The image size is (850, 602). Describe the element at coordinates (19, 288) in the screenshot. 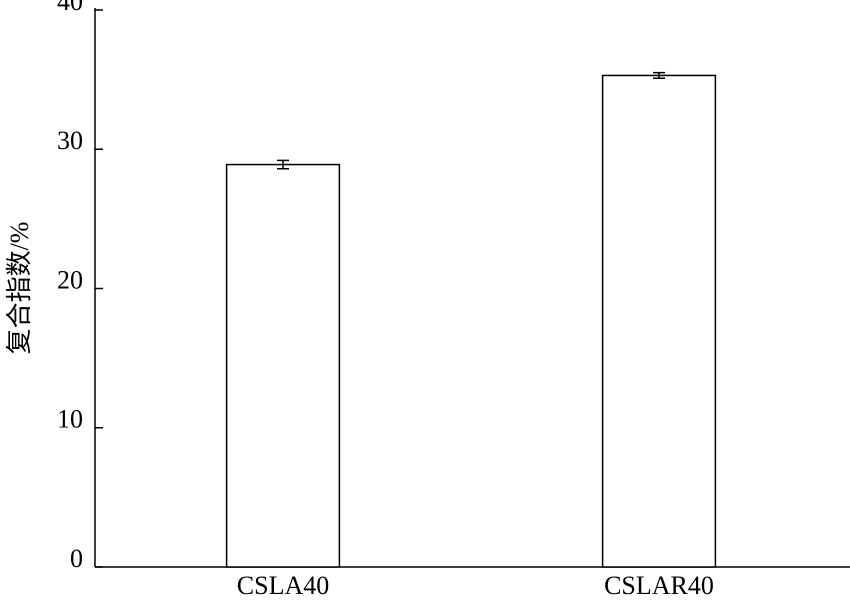

I see `y-axis-label: 复合指数/%` at that location.